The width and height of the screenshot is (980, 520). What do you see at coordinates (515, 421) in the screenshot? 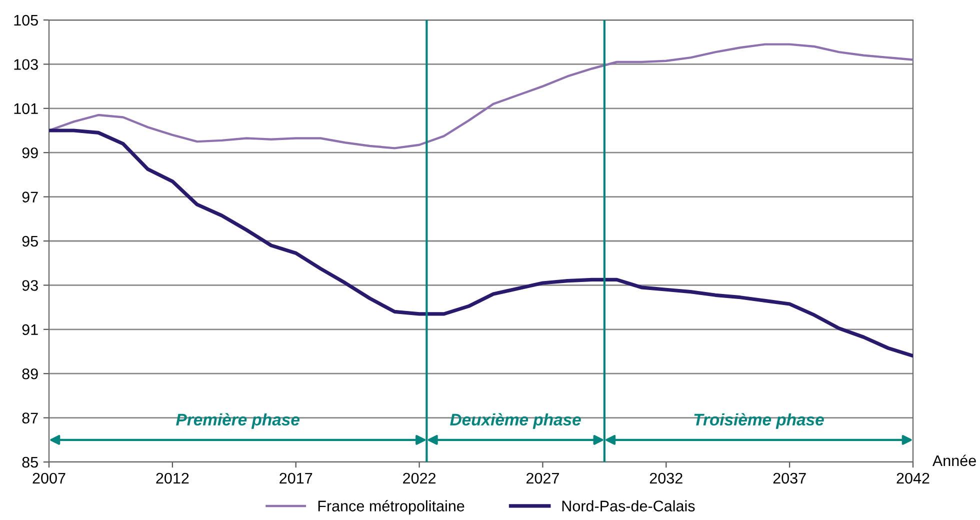
I see `annotation: Deuxième phase` at bounding box center [515, 421].